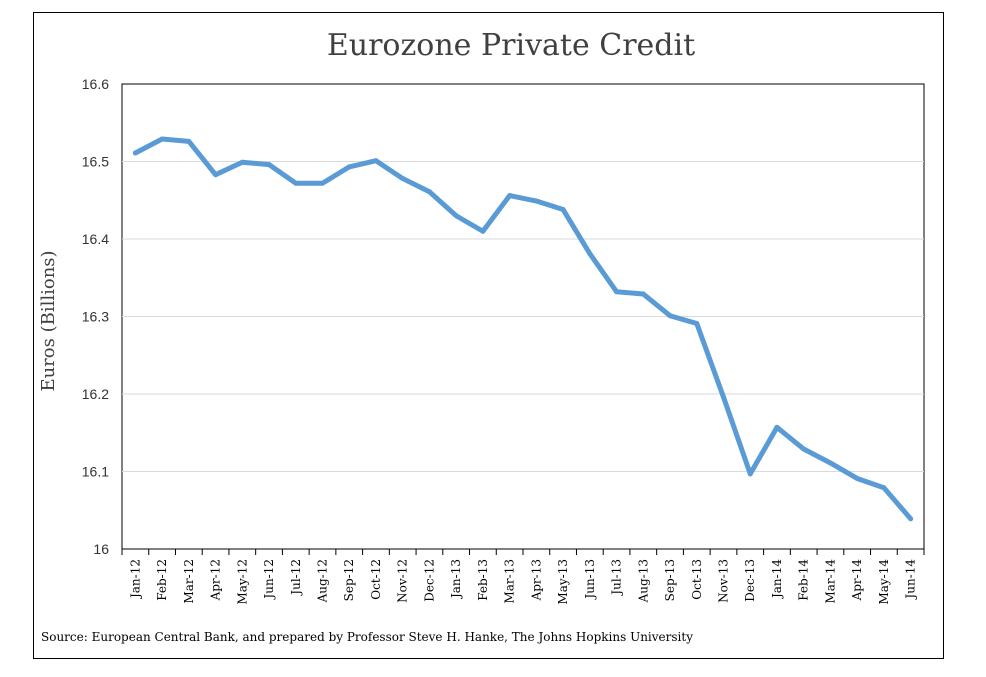  What do you see at coordinates (189, 581) in the screenshot?
I see `x-tick-label: Mar-12` at bounding box center [189, 581].